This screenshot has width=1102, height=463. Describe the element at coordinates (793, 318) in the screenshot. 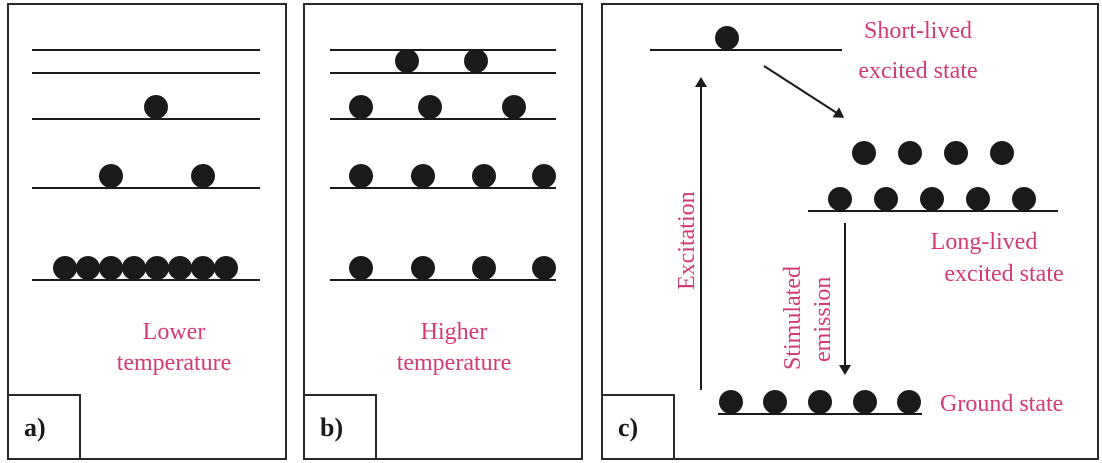

I see `stimulated-label-line1: Stimulated` at that location.